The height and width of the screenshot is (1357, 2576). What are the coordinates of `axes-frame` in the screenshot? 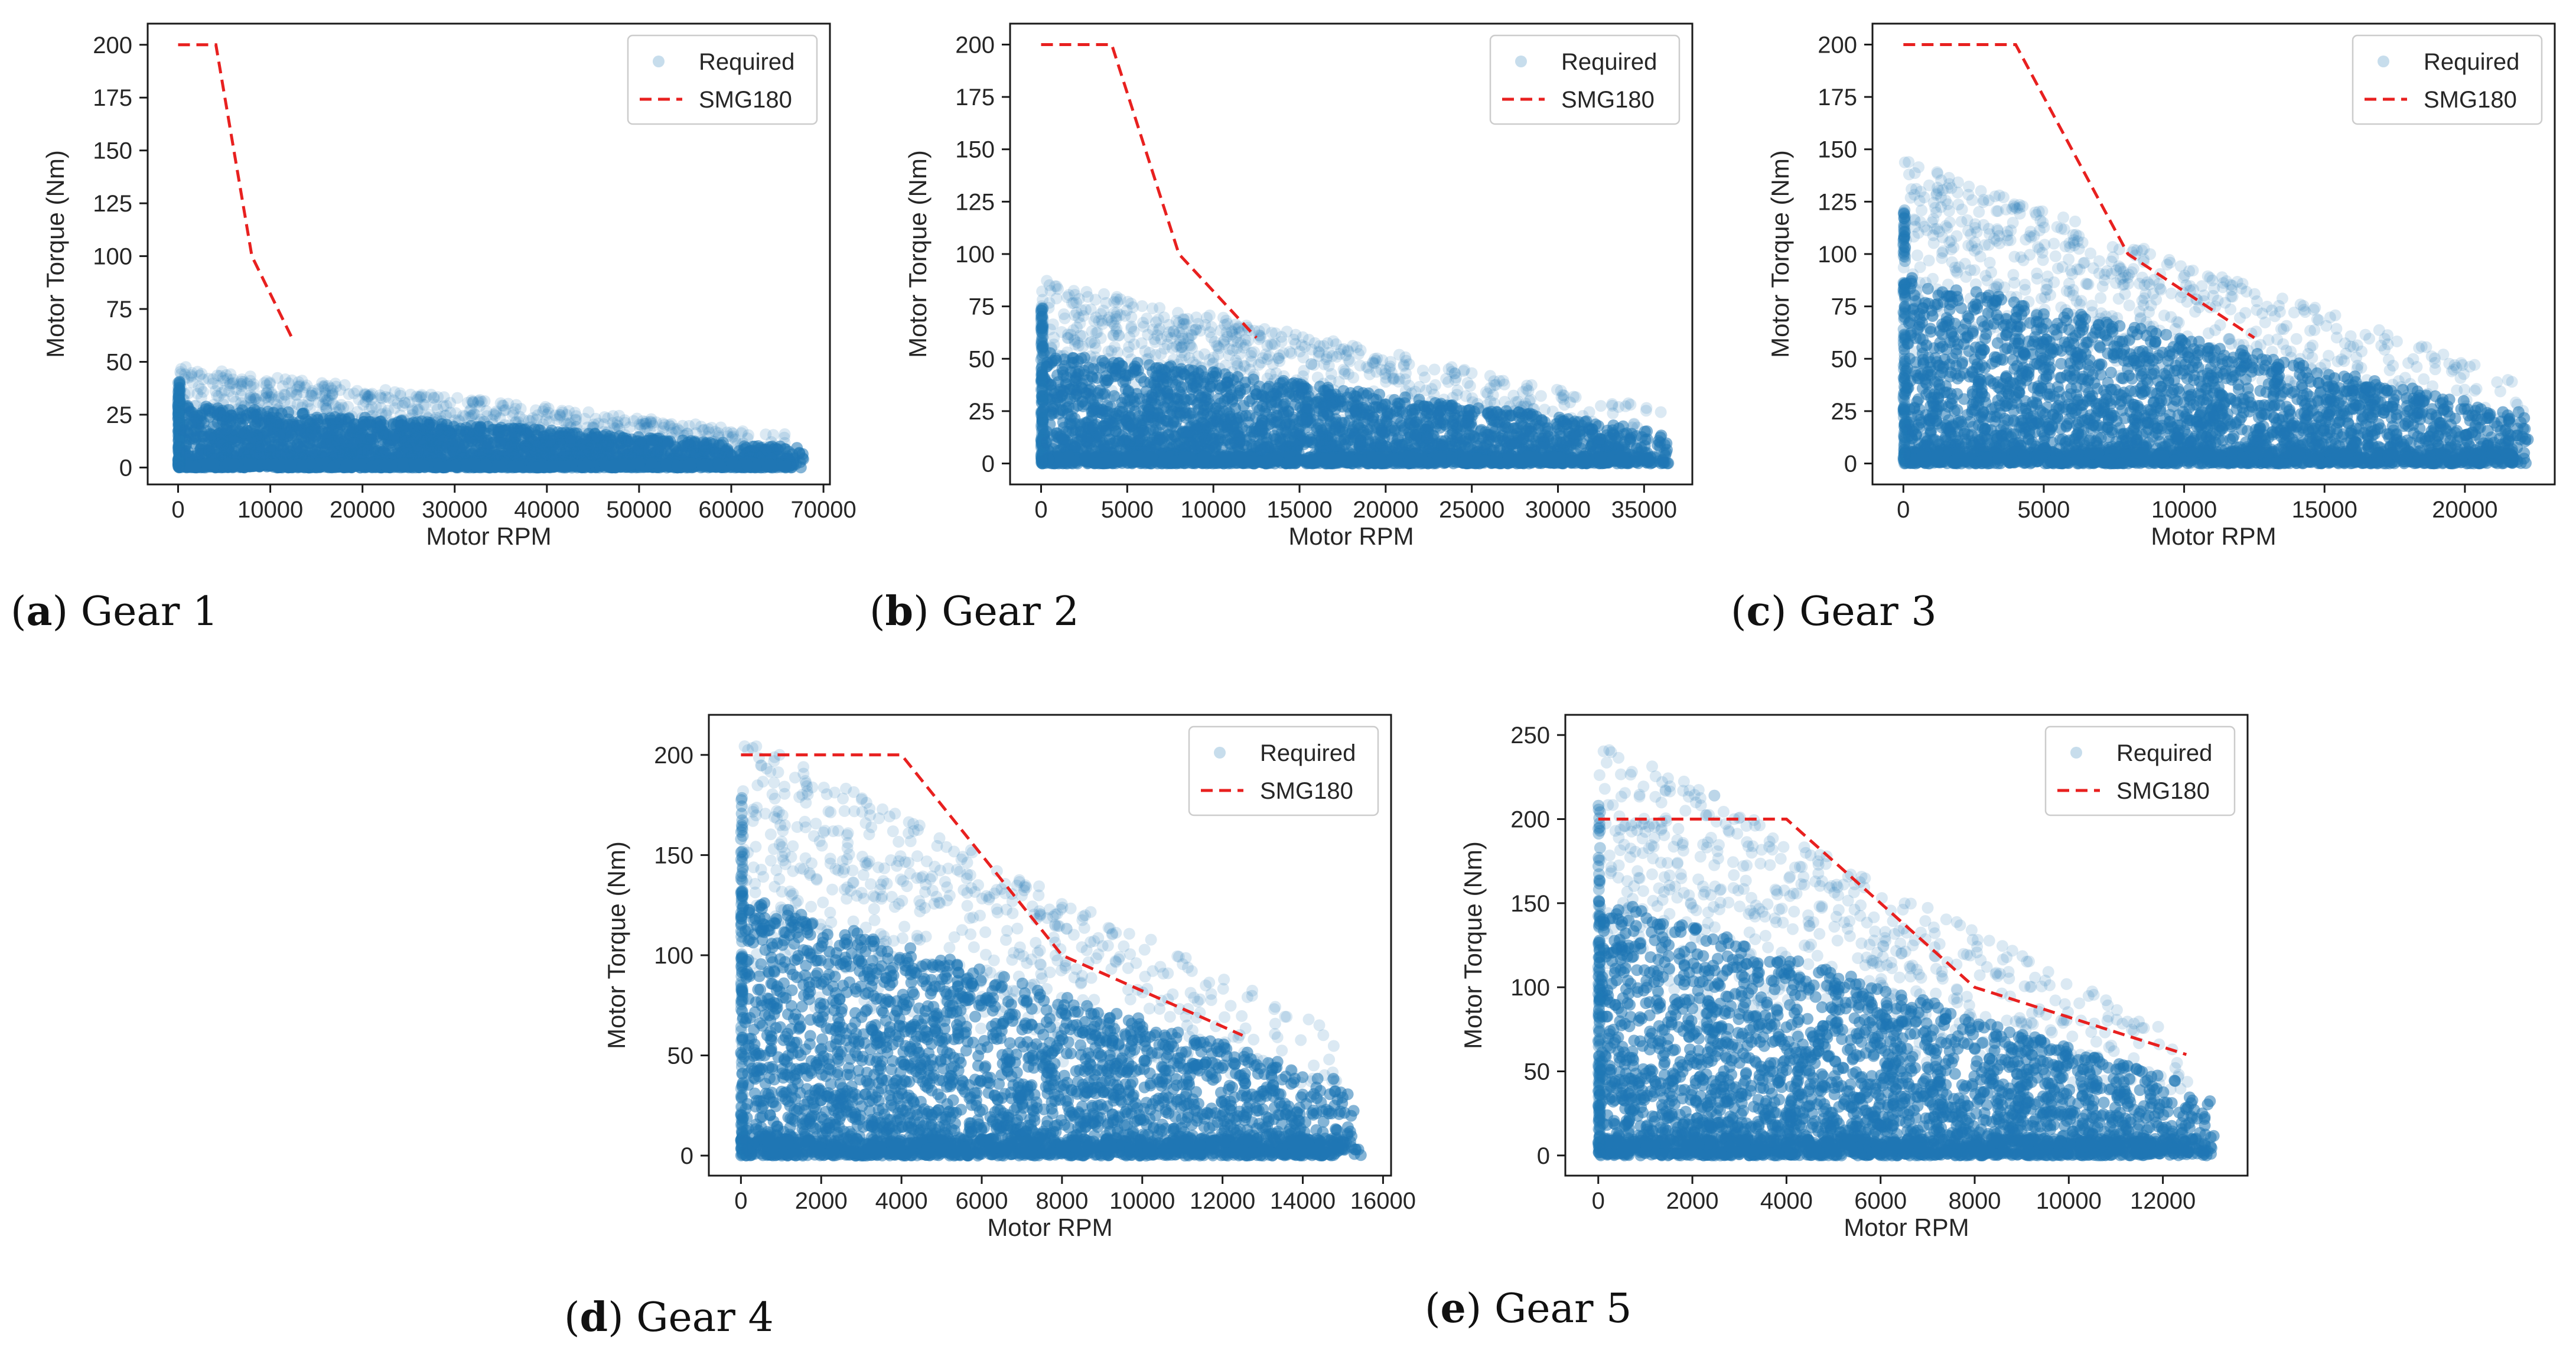 It's located at (488, 254).